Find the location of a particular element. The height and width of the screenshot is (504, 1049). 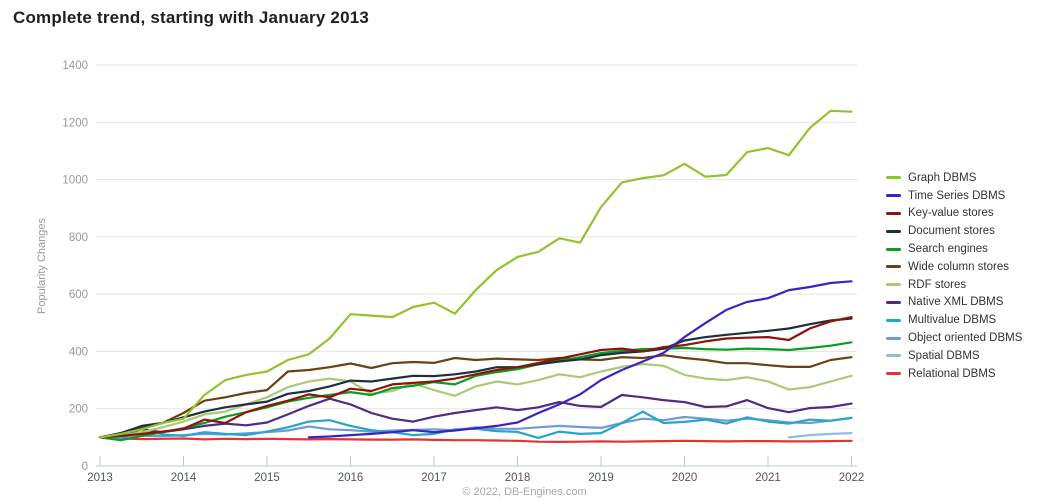

legend-swatch-key-value-stores is located at coordinates (893, 213).